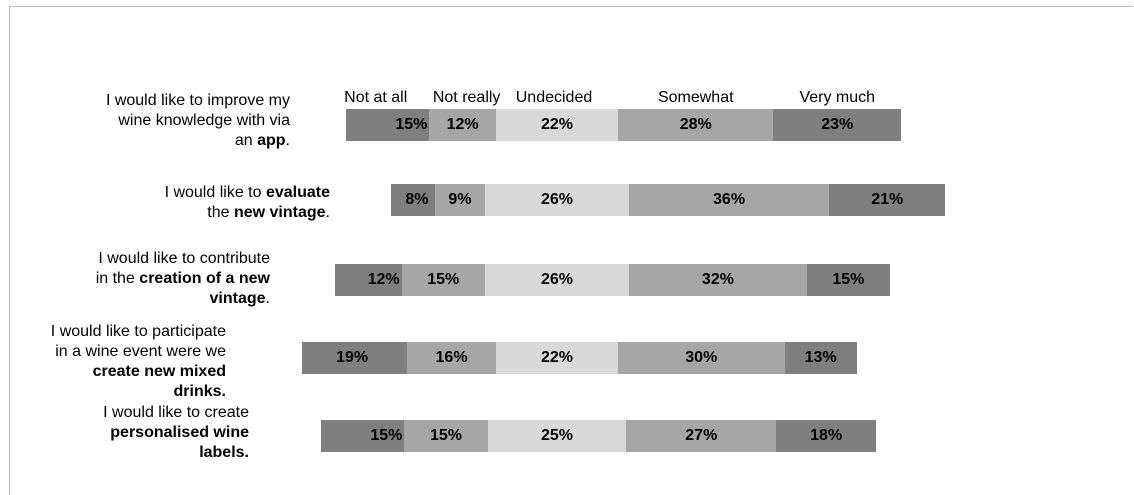  I want to click on legend-label-not-at-all: Not at all, so click(376, 97).